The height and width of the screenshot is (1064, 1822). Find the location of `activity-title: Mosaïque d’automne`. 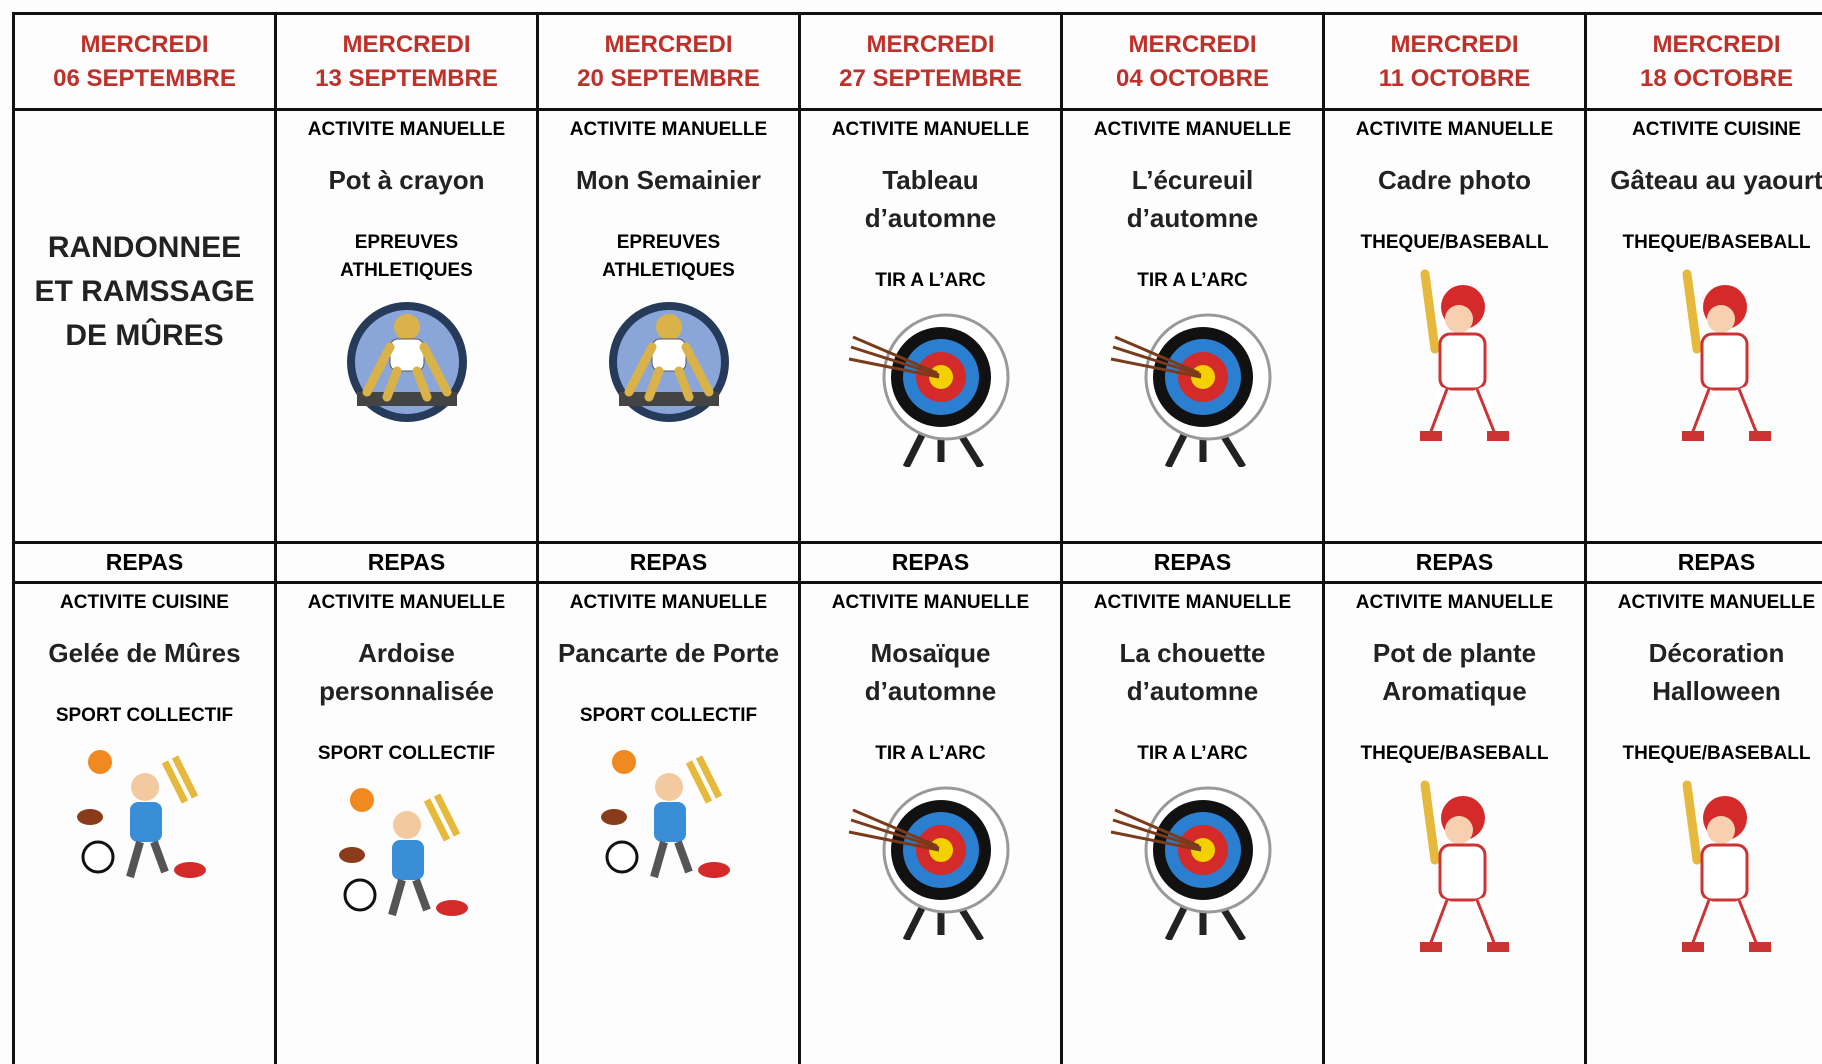

activity-title: Mosaïque d’automne is located at coordinates (930, 672).